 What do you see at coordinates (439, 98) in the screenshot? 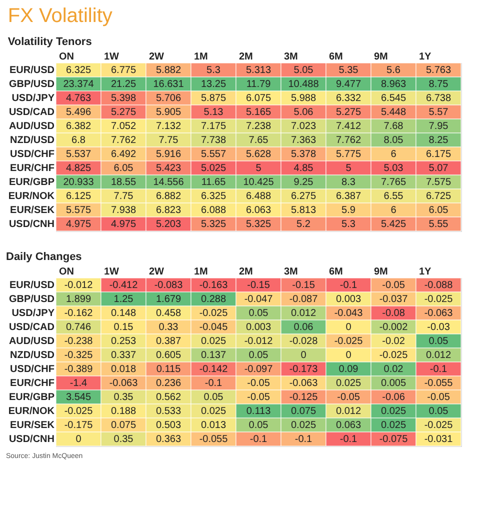
I see `data-label: 6.738` at bounding box center [439, 98].